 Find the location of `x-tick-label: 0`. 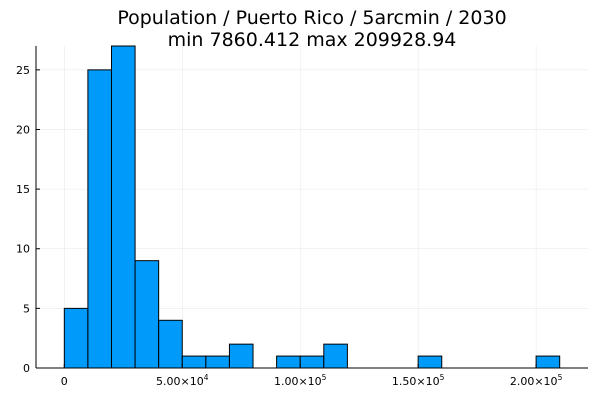

x-tick-label: 0 is located at coordinates (64, 381).